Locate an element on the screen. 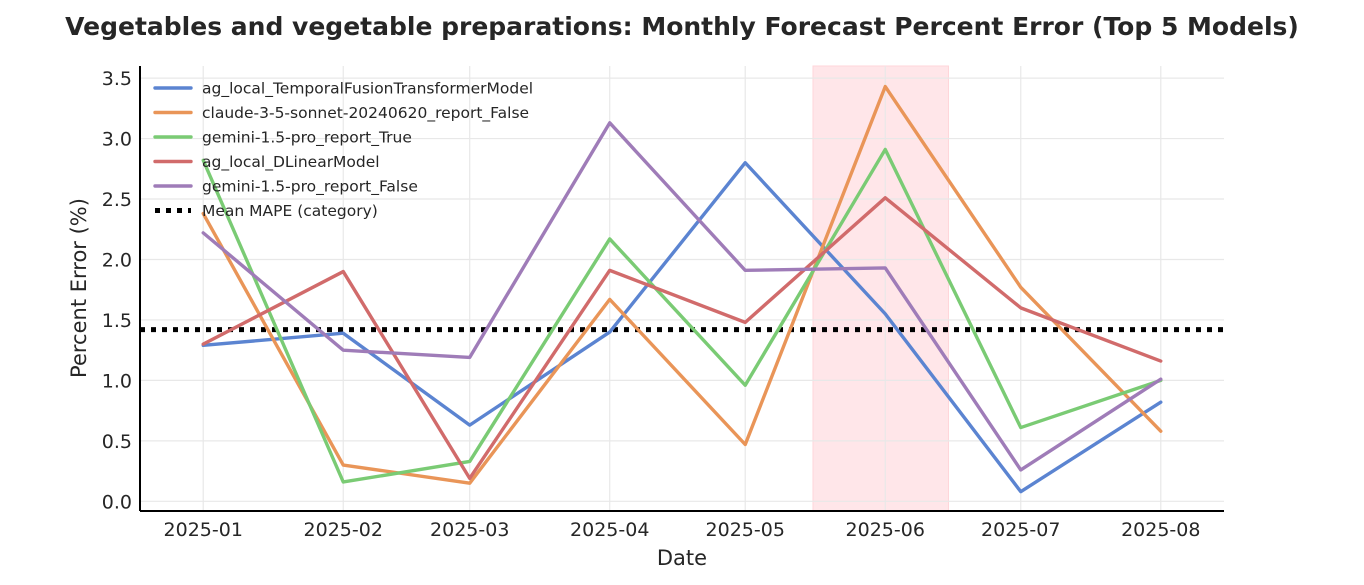 The image size is (1364, 585). legend-label: gemini-1.5-pro_report_True is located at coordinates (307, 138).